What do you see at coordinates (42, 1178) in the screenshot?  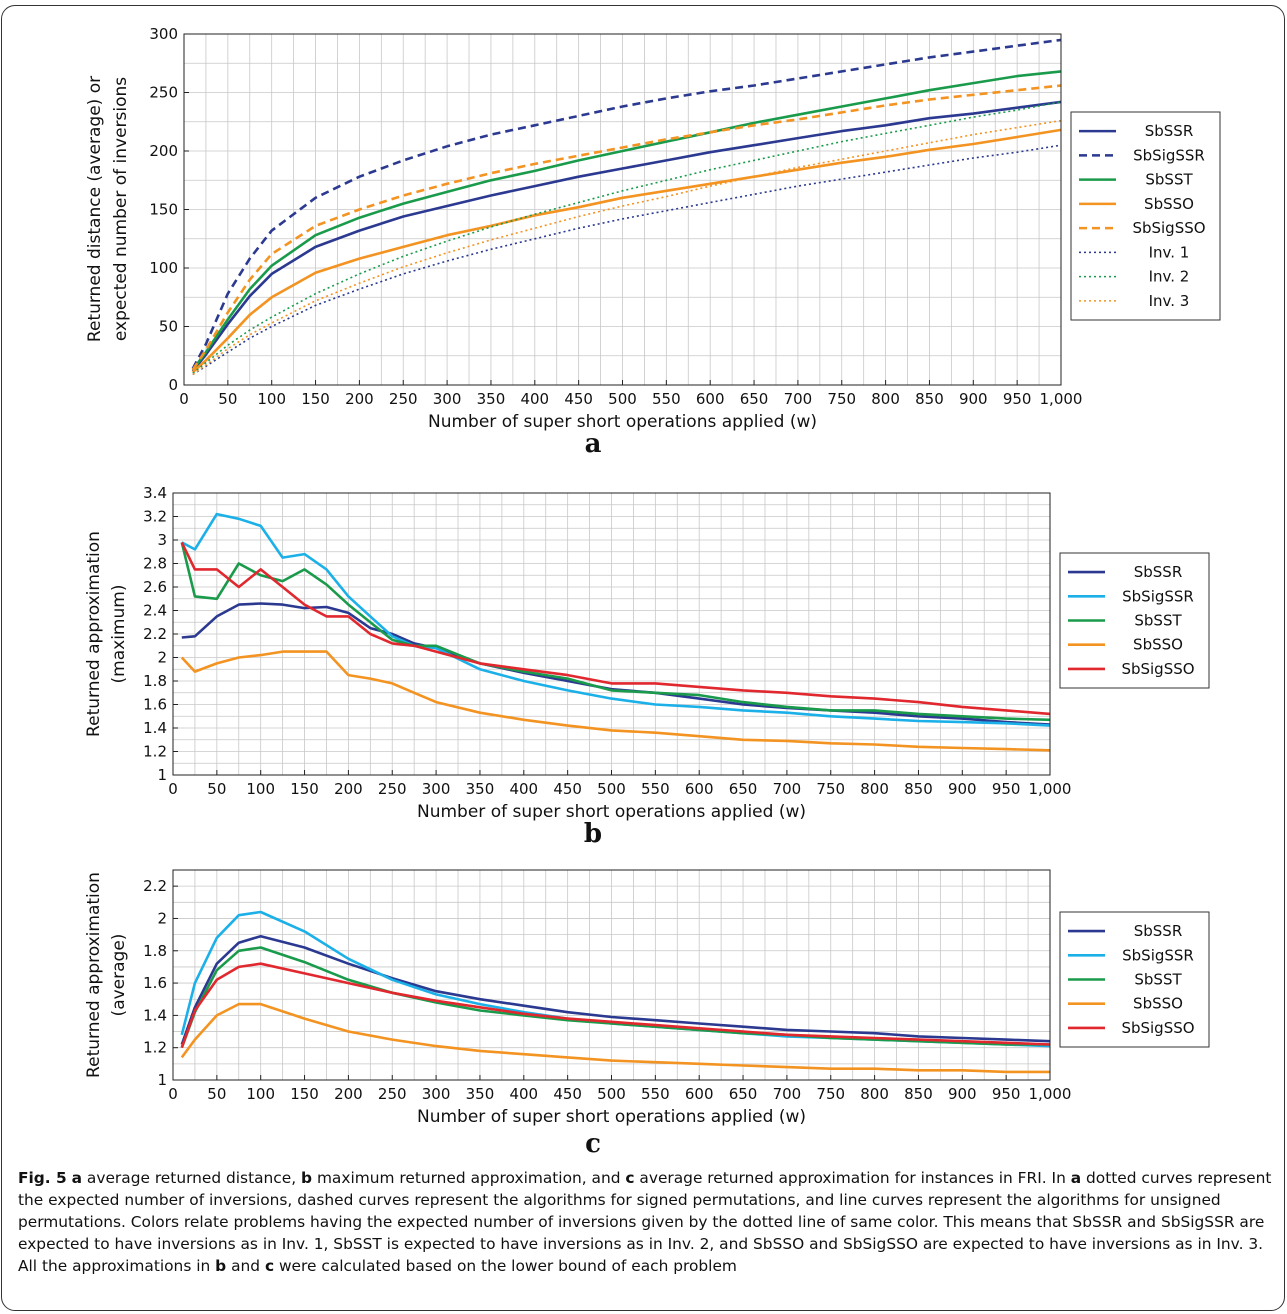 I see `caption-fig-label: Fig. 5` at bounding box center [42, 1178].